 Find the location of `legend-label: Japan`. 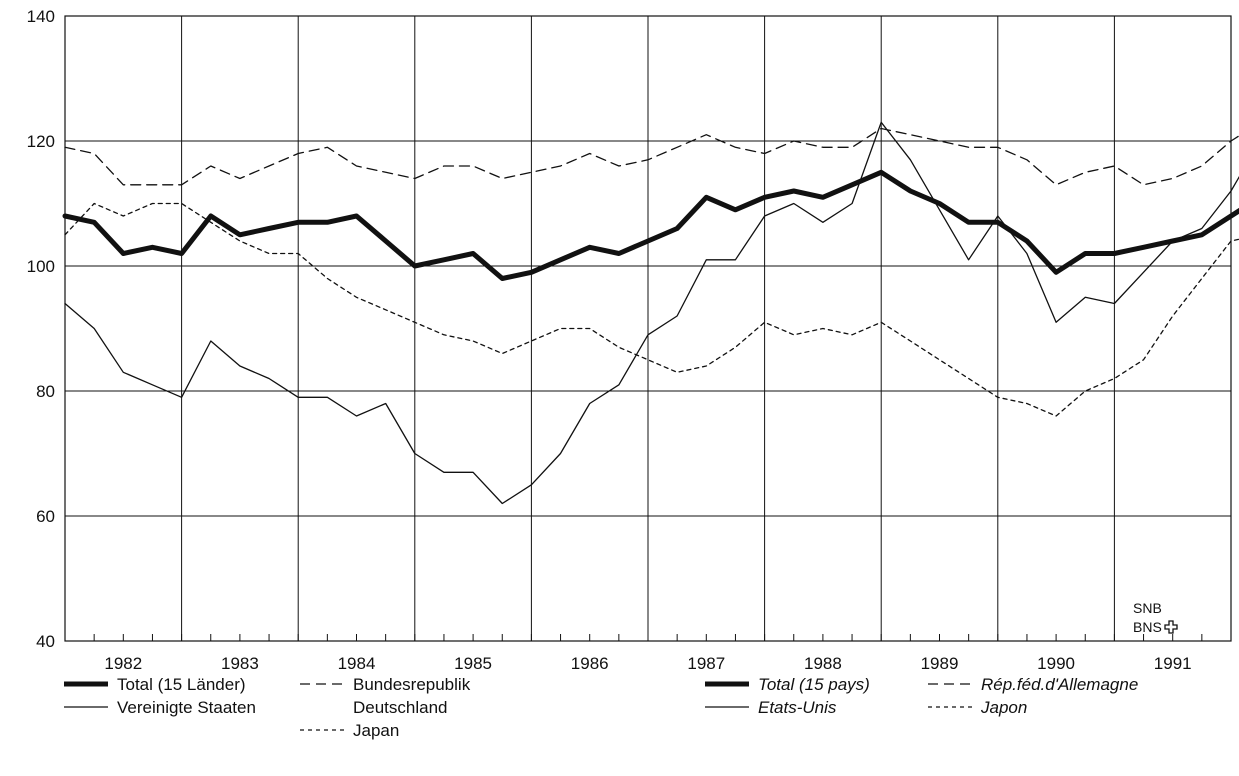

legend-label: Japan is located at coordinates (376, 730).